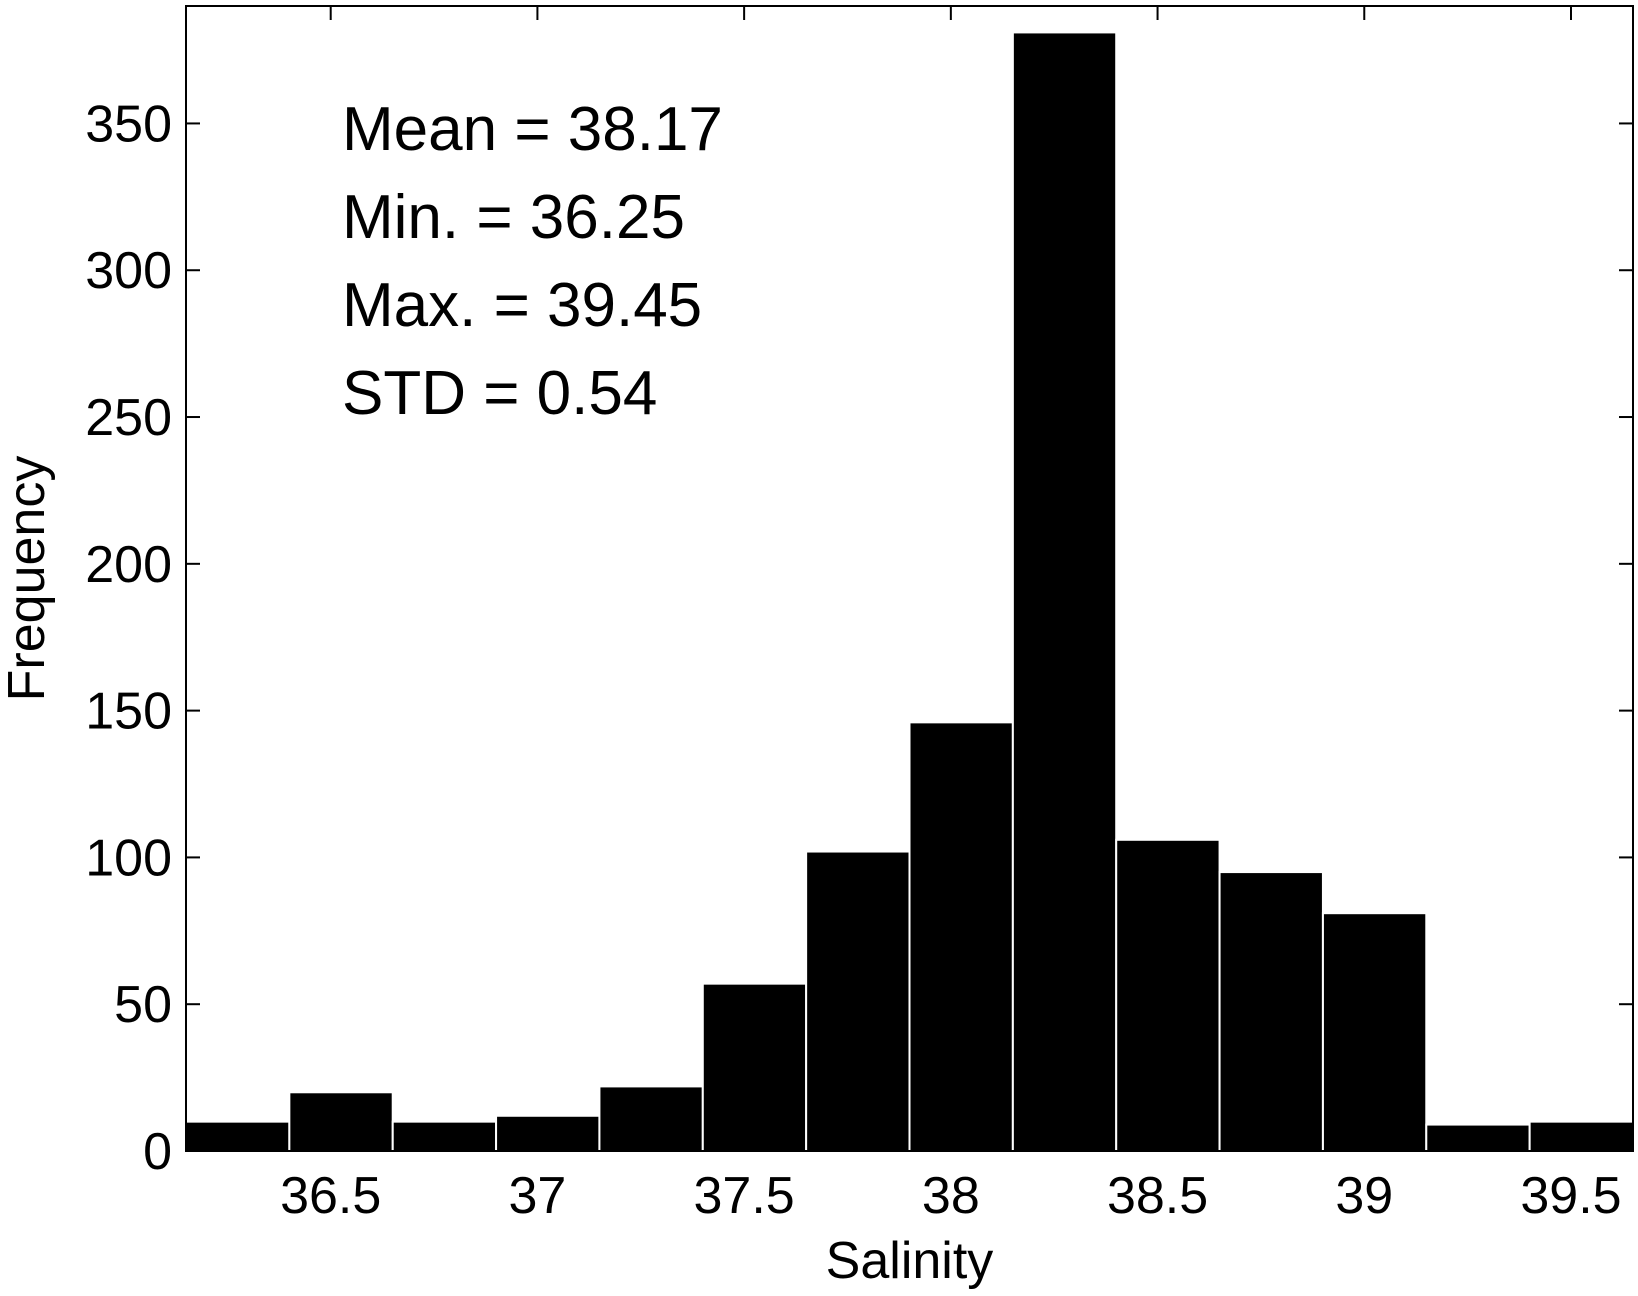 The image size is (1638, 1296). Describe the element at coordinates (128, 712) in the screenshot. I see `y-tick-label: 150` at that location.